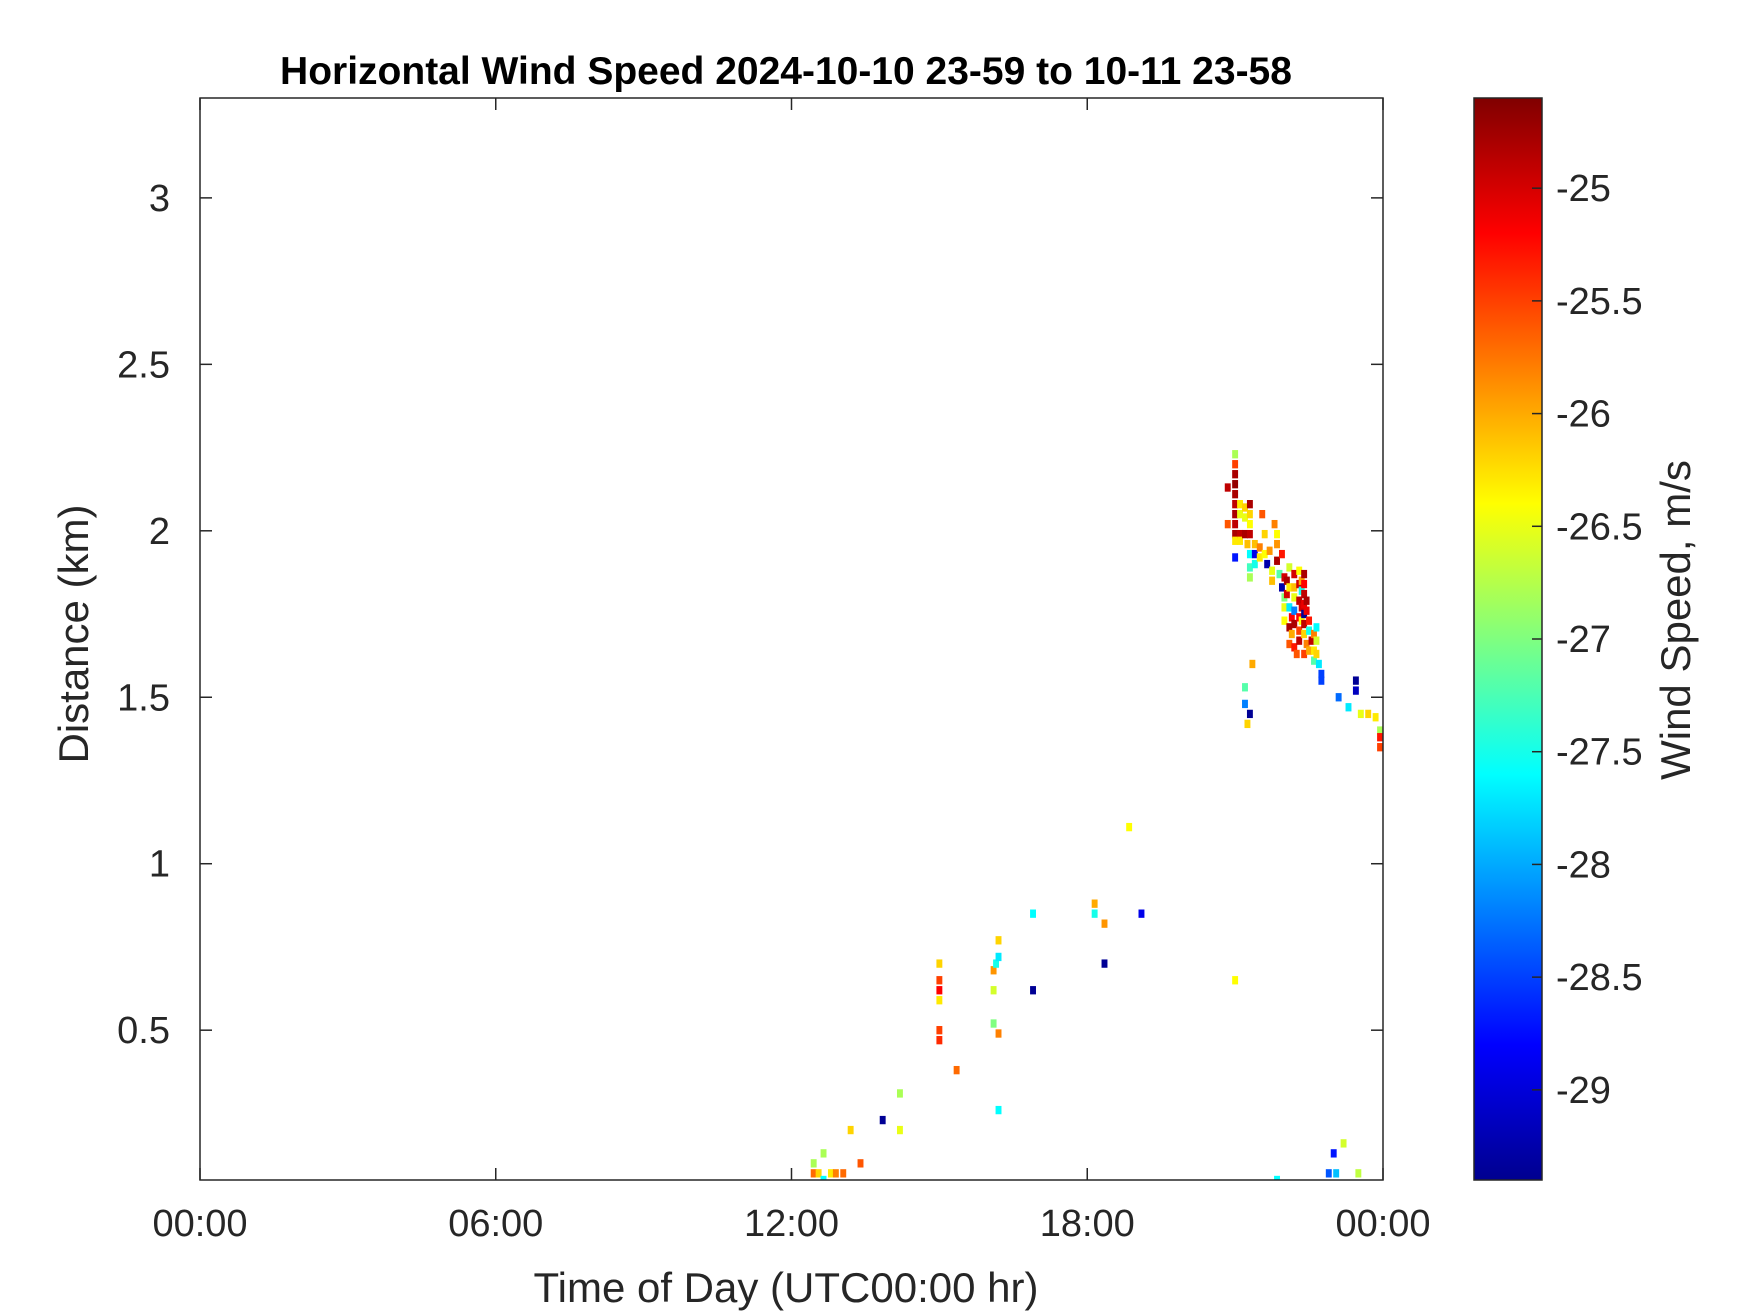 The height and width of the screenshot is (1313, 1750). What do you see at coordinates (786, 1287) in the screenshot?
I see `x-axis-label: Time of Day (UTC00:00 hr)` at bounding box center [786, 1287].